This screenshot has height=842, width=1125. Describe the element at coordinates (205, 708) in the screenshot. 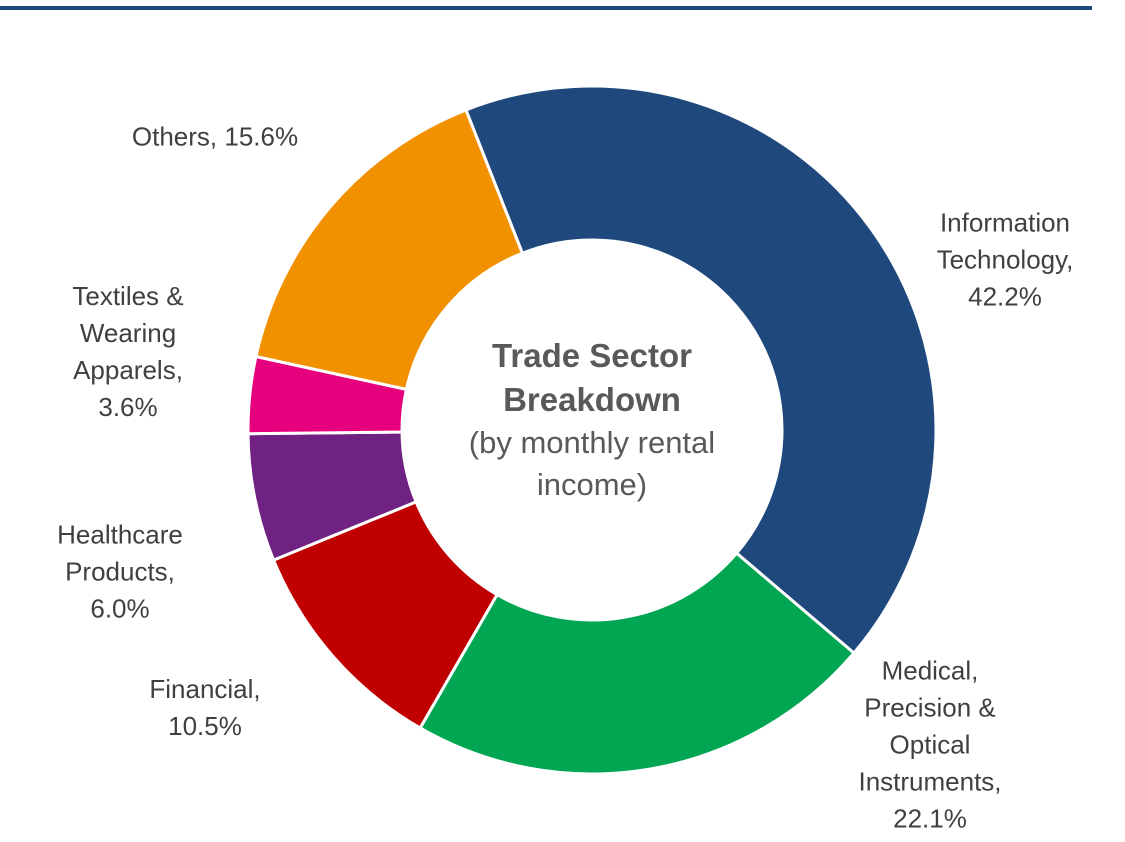

I see `slice-label: Financial, 10.5%` at that location.